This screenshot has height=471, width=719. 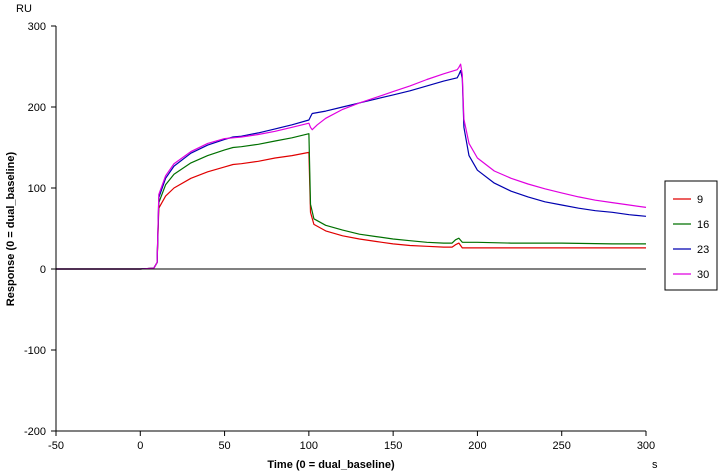 What do you see at coordinates (700, 200) in the screenshot?
I see `legend-label-9: 9` at bounding box center [700, 200].